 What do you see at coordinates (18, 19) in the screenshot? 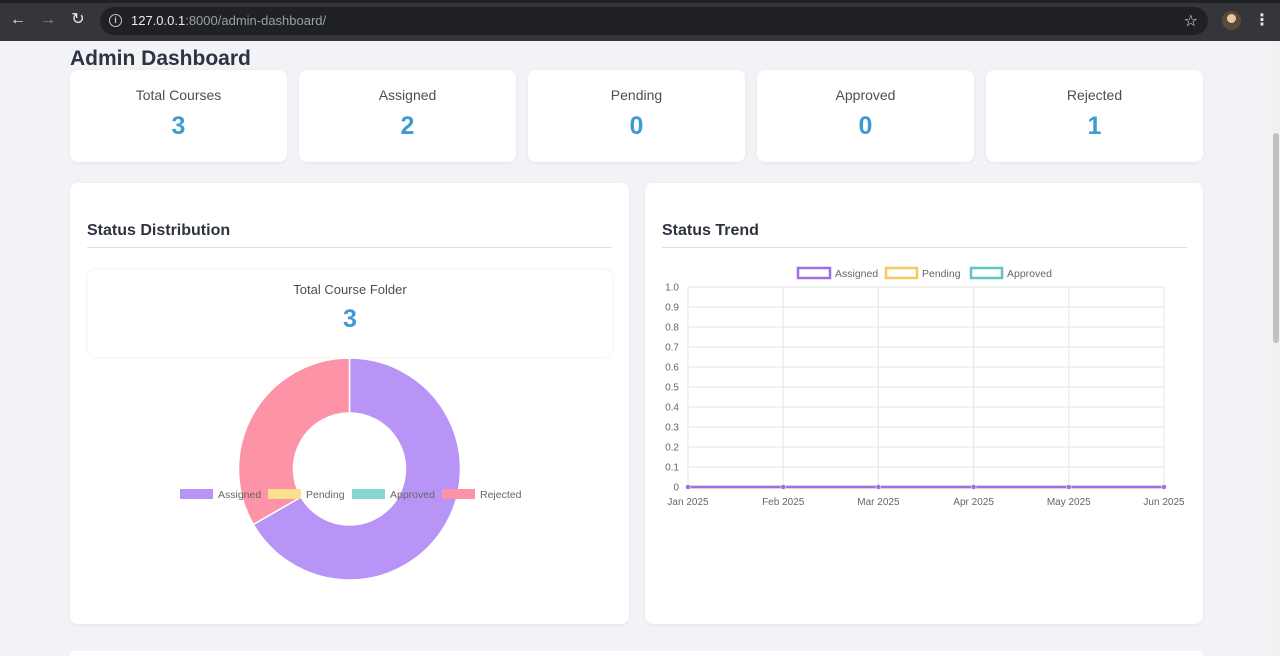
I see `back-arrow-icon: ←` at bounding box center [18, 19].